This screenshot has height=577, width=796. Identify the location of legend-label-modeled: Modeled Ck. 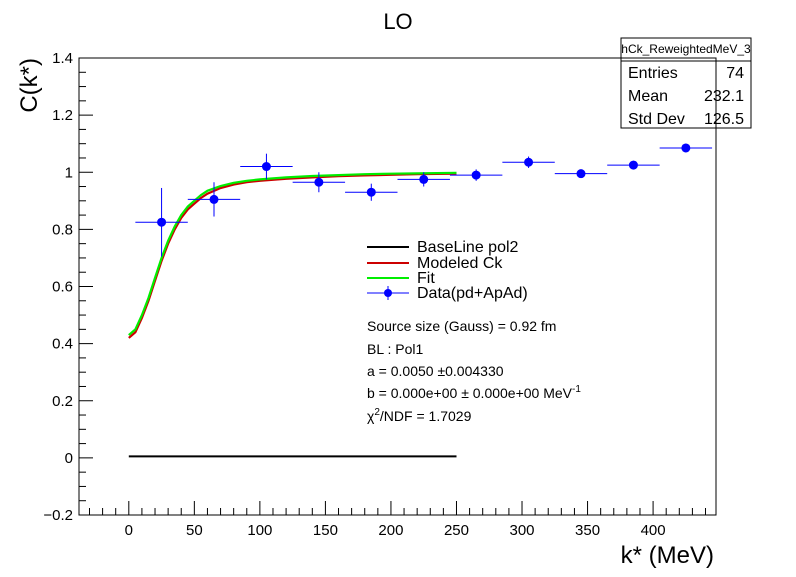
(460, 263).